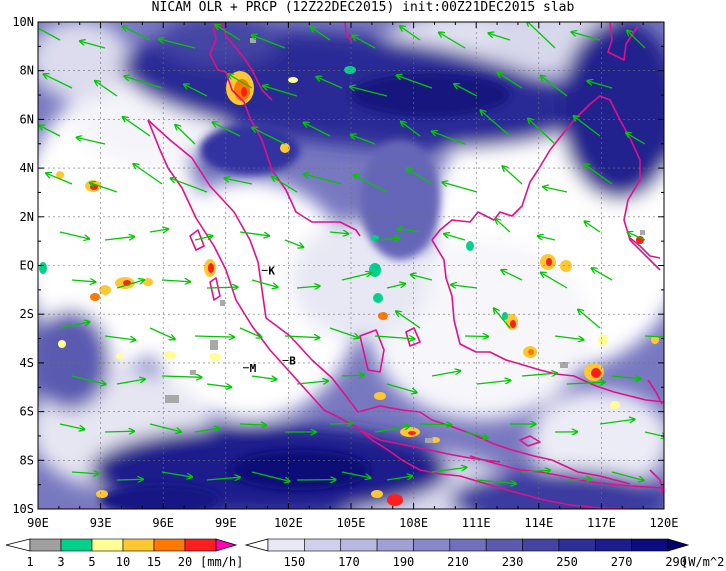 Image resolution: width=726 pixels, height=571 pixels. I want to click on olr-tick-label: 270, so click(622, 562).